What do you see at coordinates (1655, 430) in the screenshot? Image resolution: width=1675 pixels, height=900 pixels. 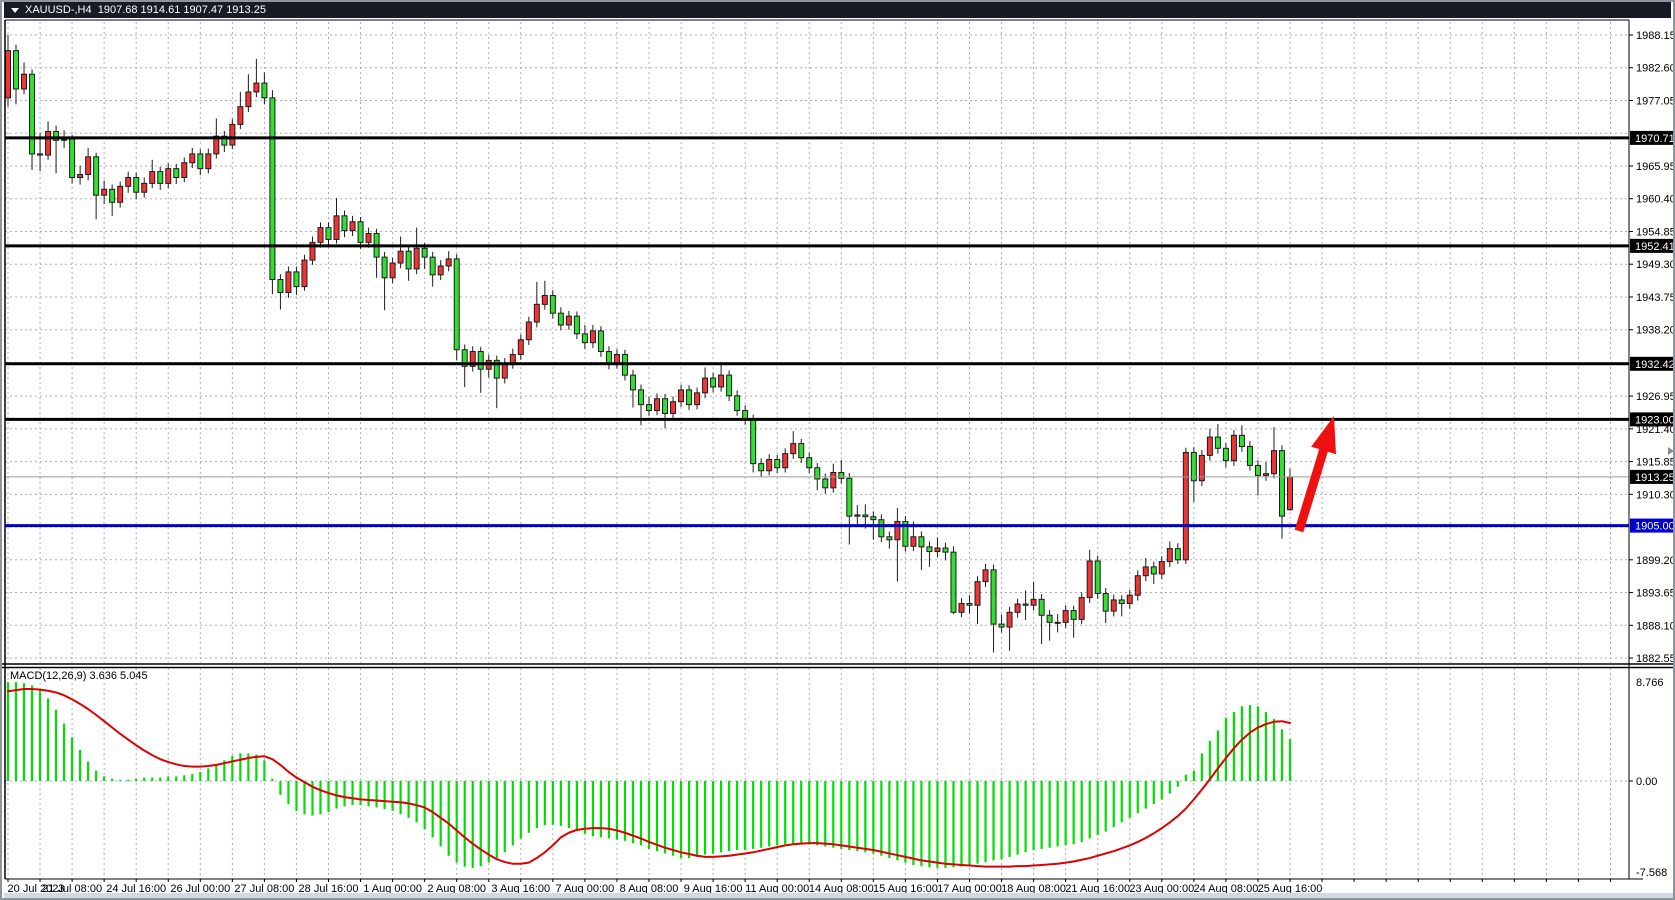 I see `price-axis-label: 1921.40` at bounding box center [1655, 430].